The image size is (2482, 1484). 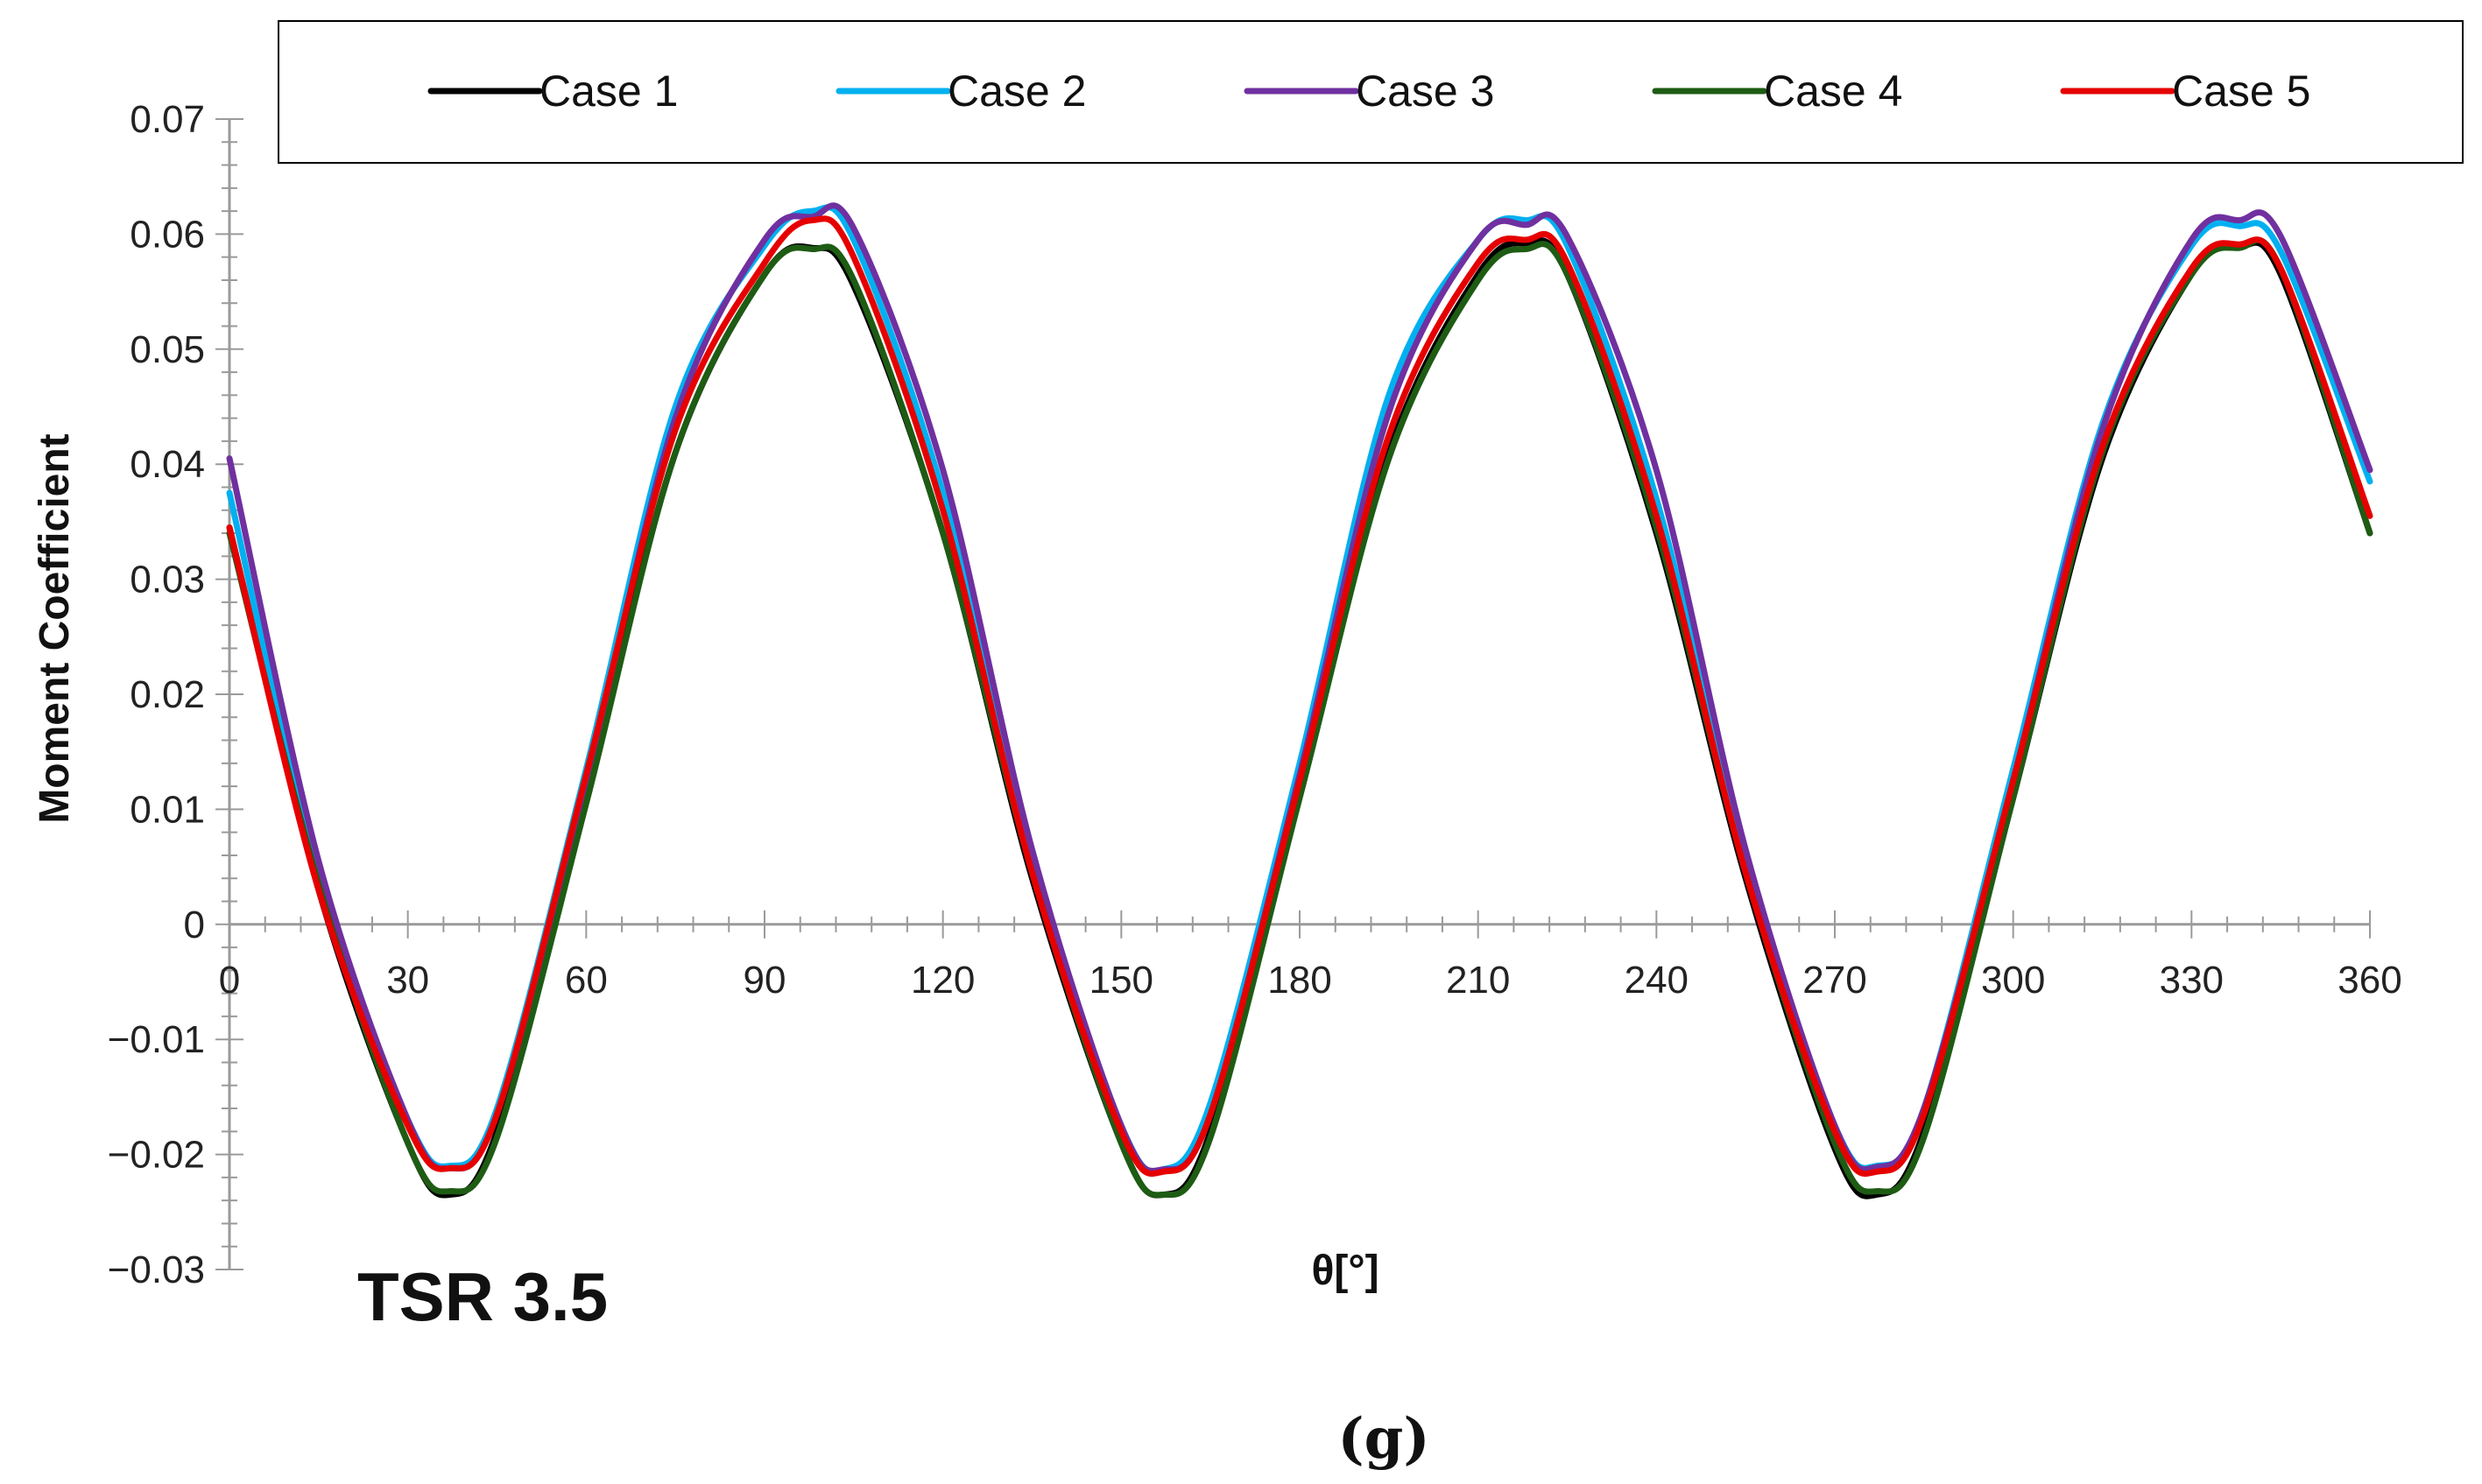 I want to click on x-tick-label: 90, so click(x=765, y=980).